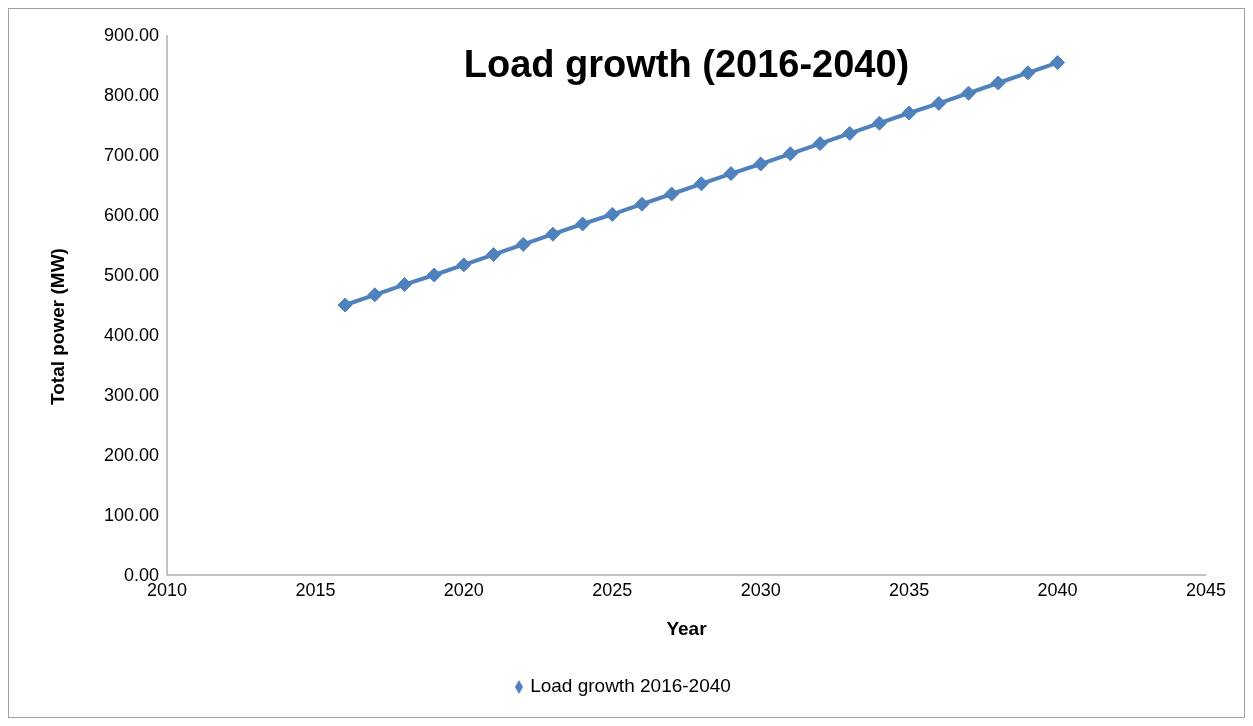 The image size is (1253, 726). Describe the element at coordinates (57, 326) in the screenshot. I see `y-axis-title: Total power (MW)` at that location.